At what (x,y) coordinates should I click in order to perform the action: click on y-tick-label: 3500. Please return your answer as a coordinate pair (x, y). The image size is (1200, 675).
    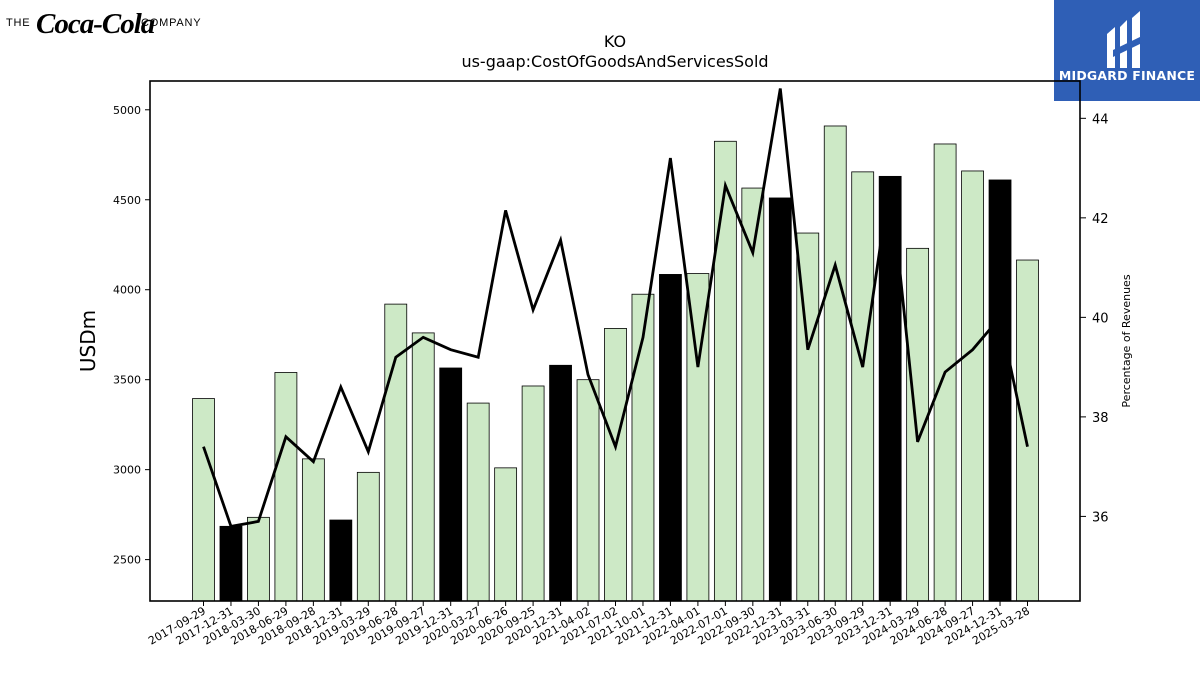
    Looking at the image, I should click on (127, 380).